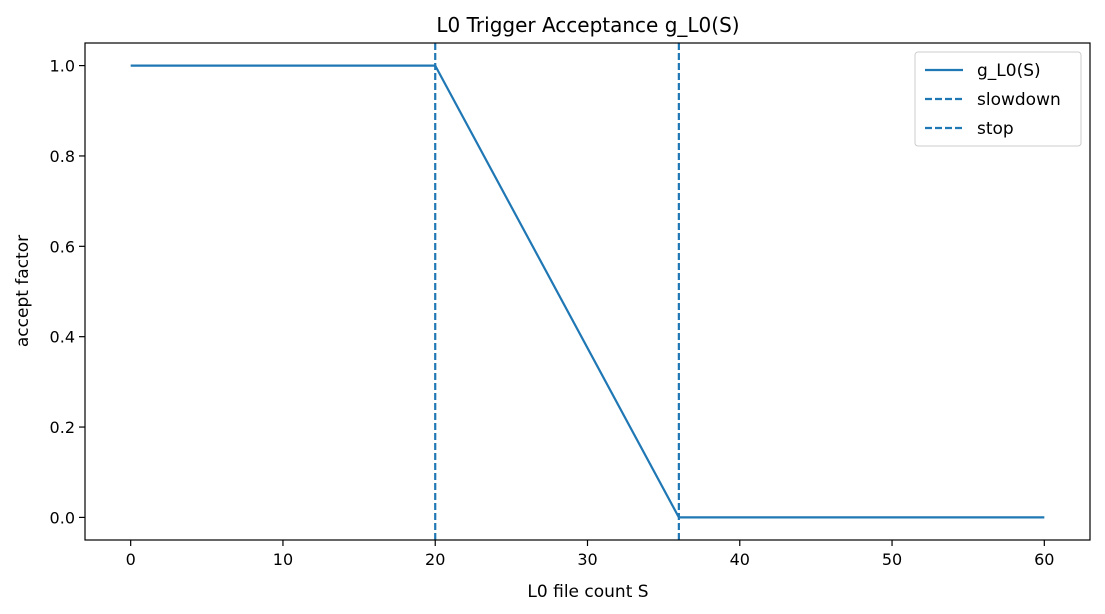 The height and width of the screenshot is (614, 1105). What do you see at coordinates (67, 292) in the screenshot?
I see `y-axis-ticks: 0.0 0.2 0.4 0.6 0.8 1.0` at bounding box center [67, 292].